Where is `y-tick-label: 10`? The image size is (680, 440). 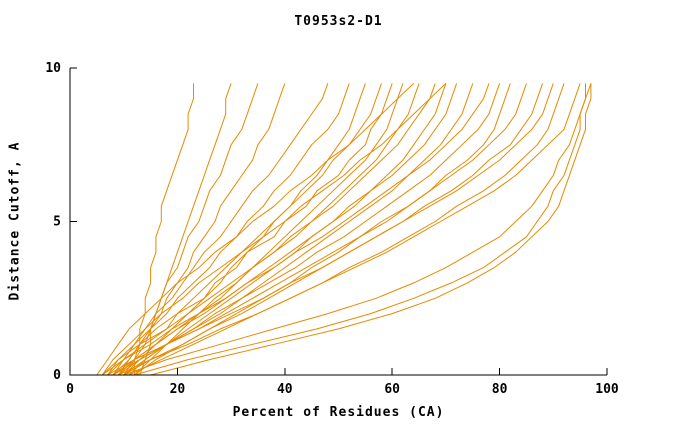 y-tick-label: 10 is located at coordinates (53, 68).